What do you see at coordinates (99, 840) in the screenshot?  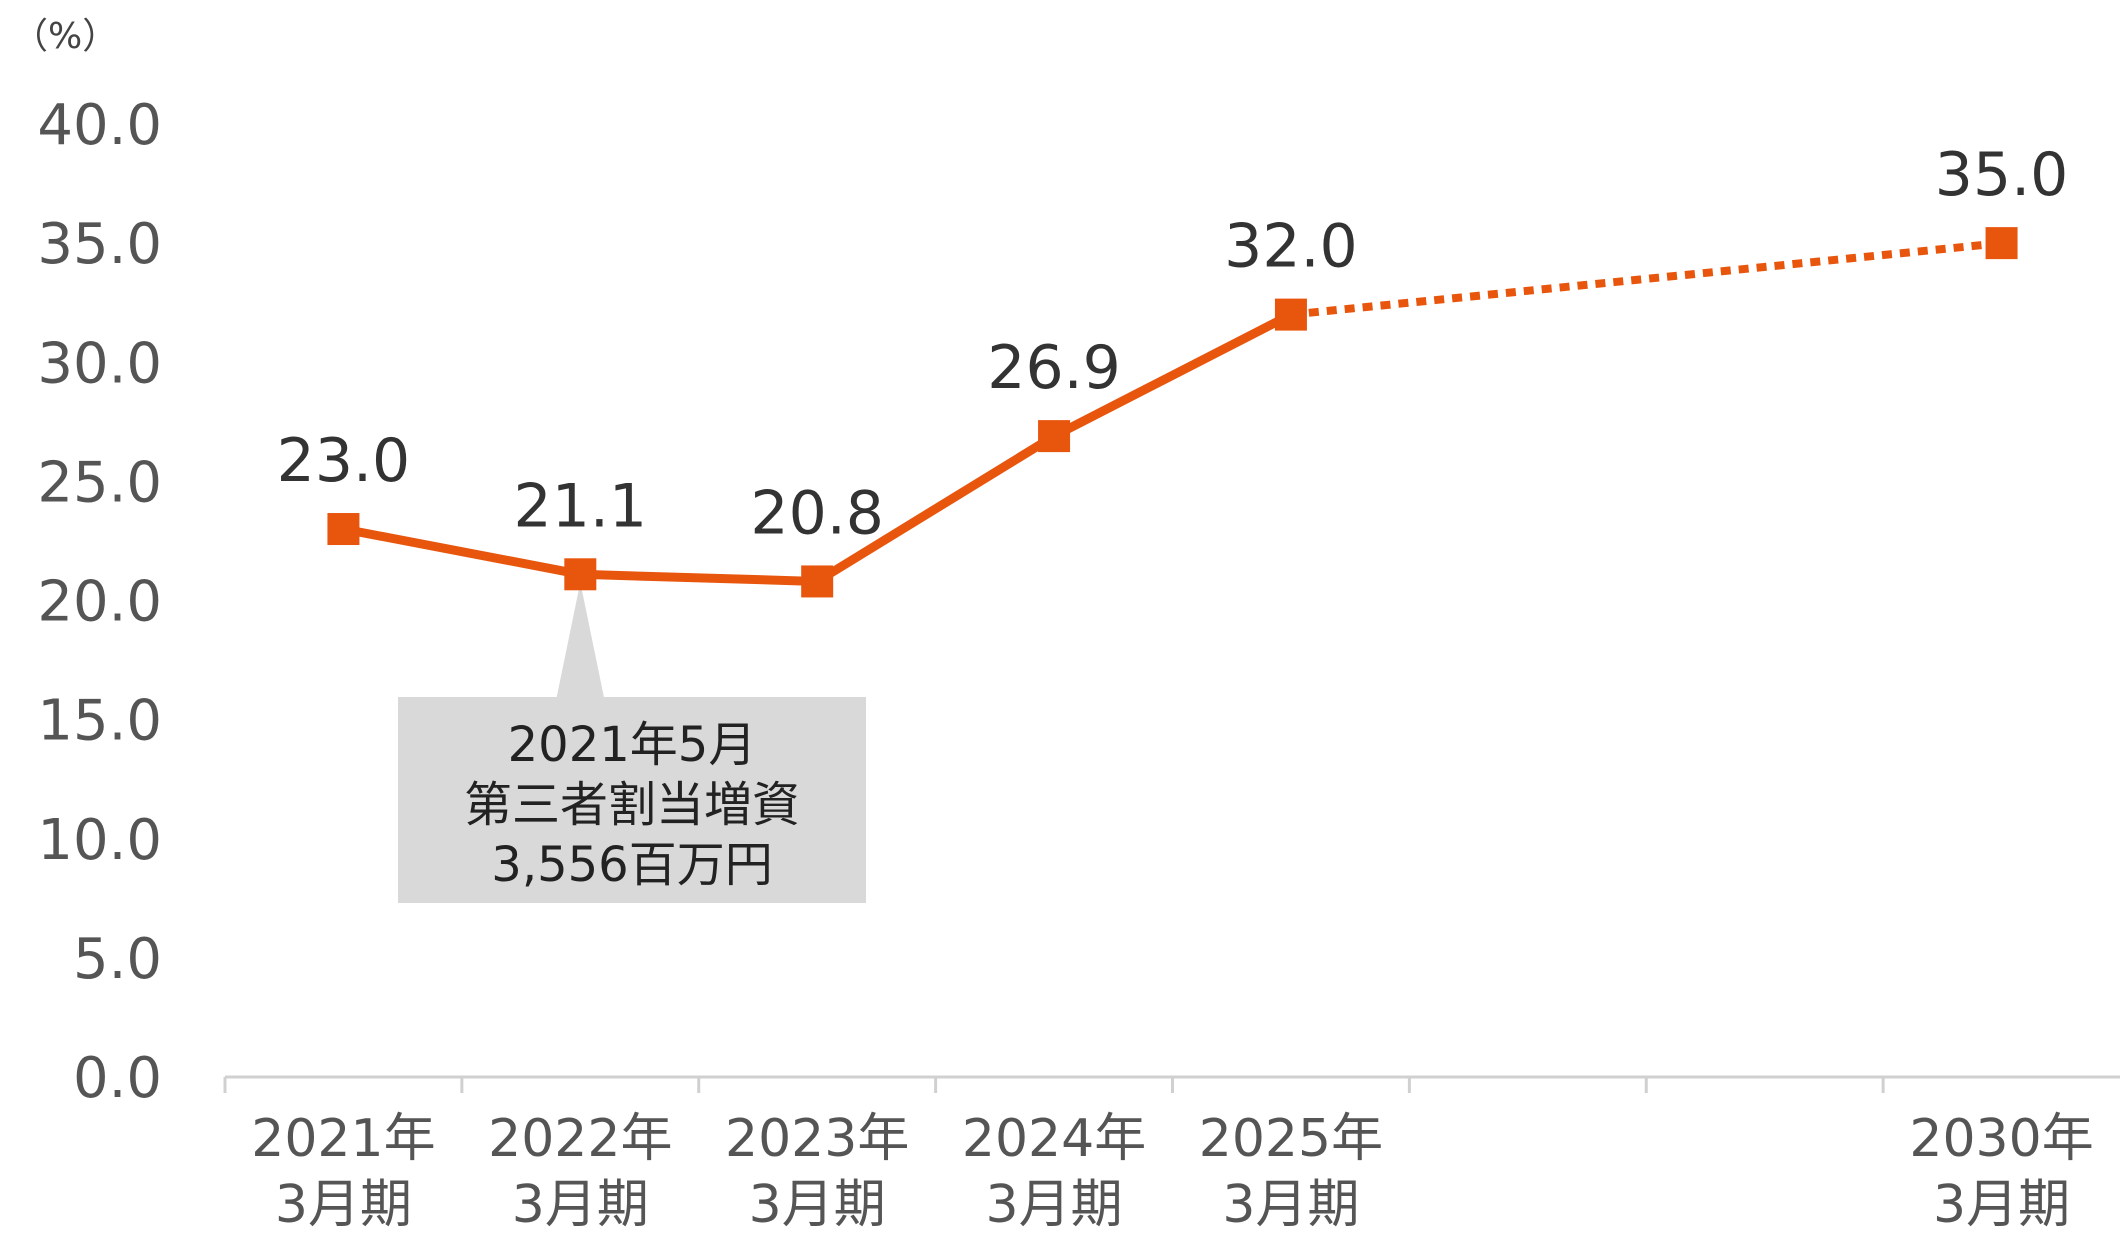 I see `y-tick-label: 10.0` at bounding box center [99, 840].